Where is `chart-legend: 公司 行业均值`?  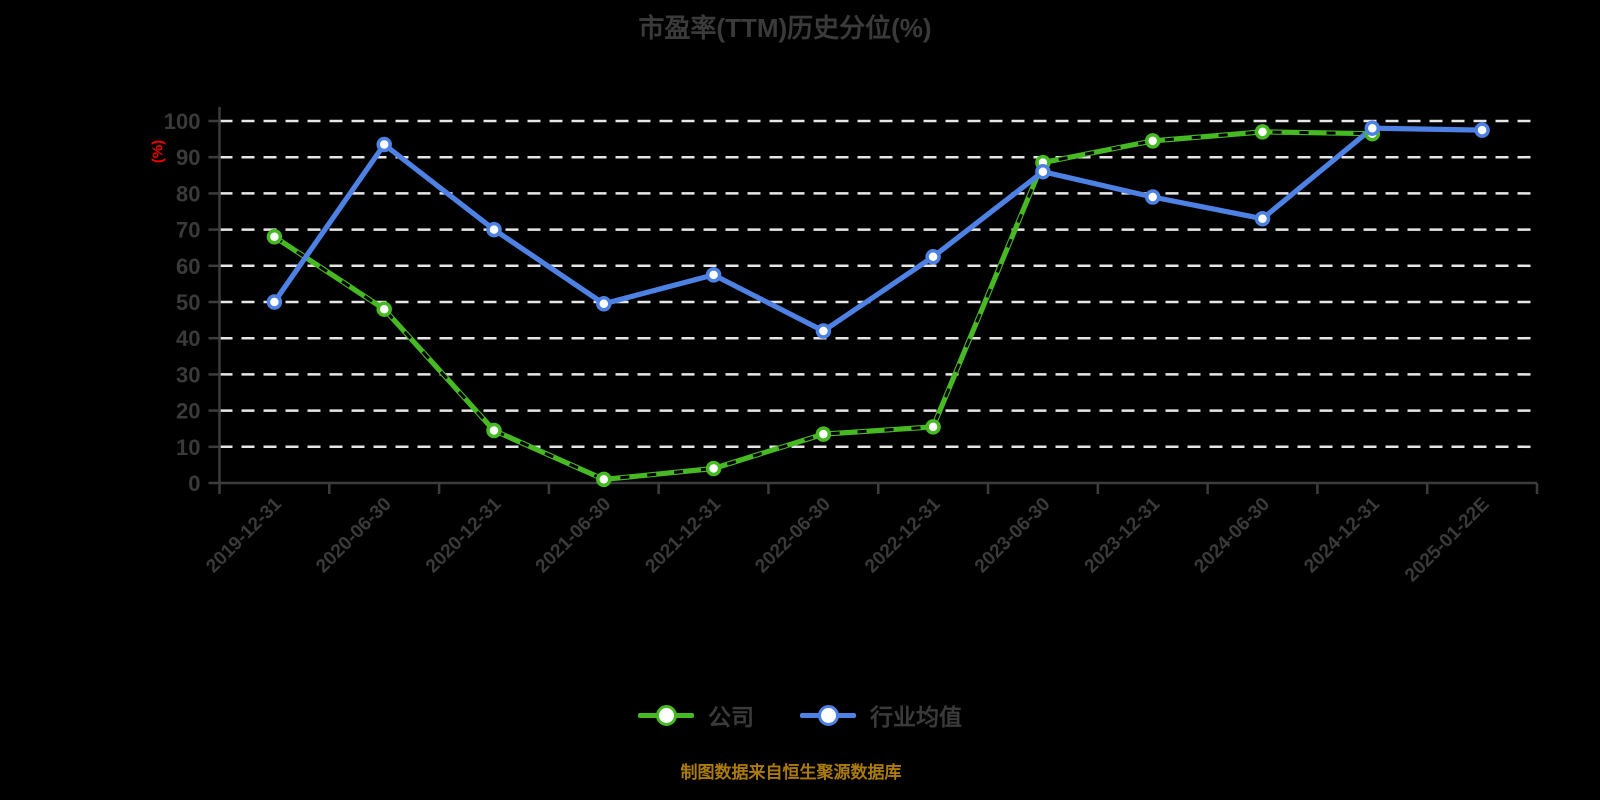
chart-legend: 公司 行业均值 is located at coordinates (800, 715).